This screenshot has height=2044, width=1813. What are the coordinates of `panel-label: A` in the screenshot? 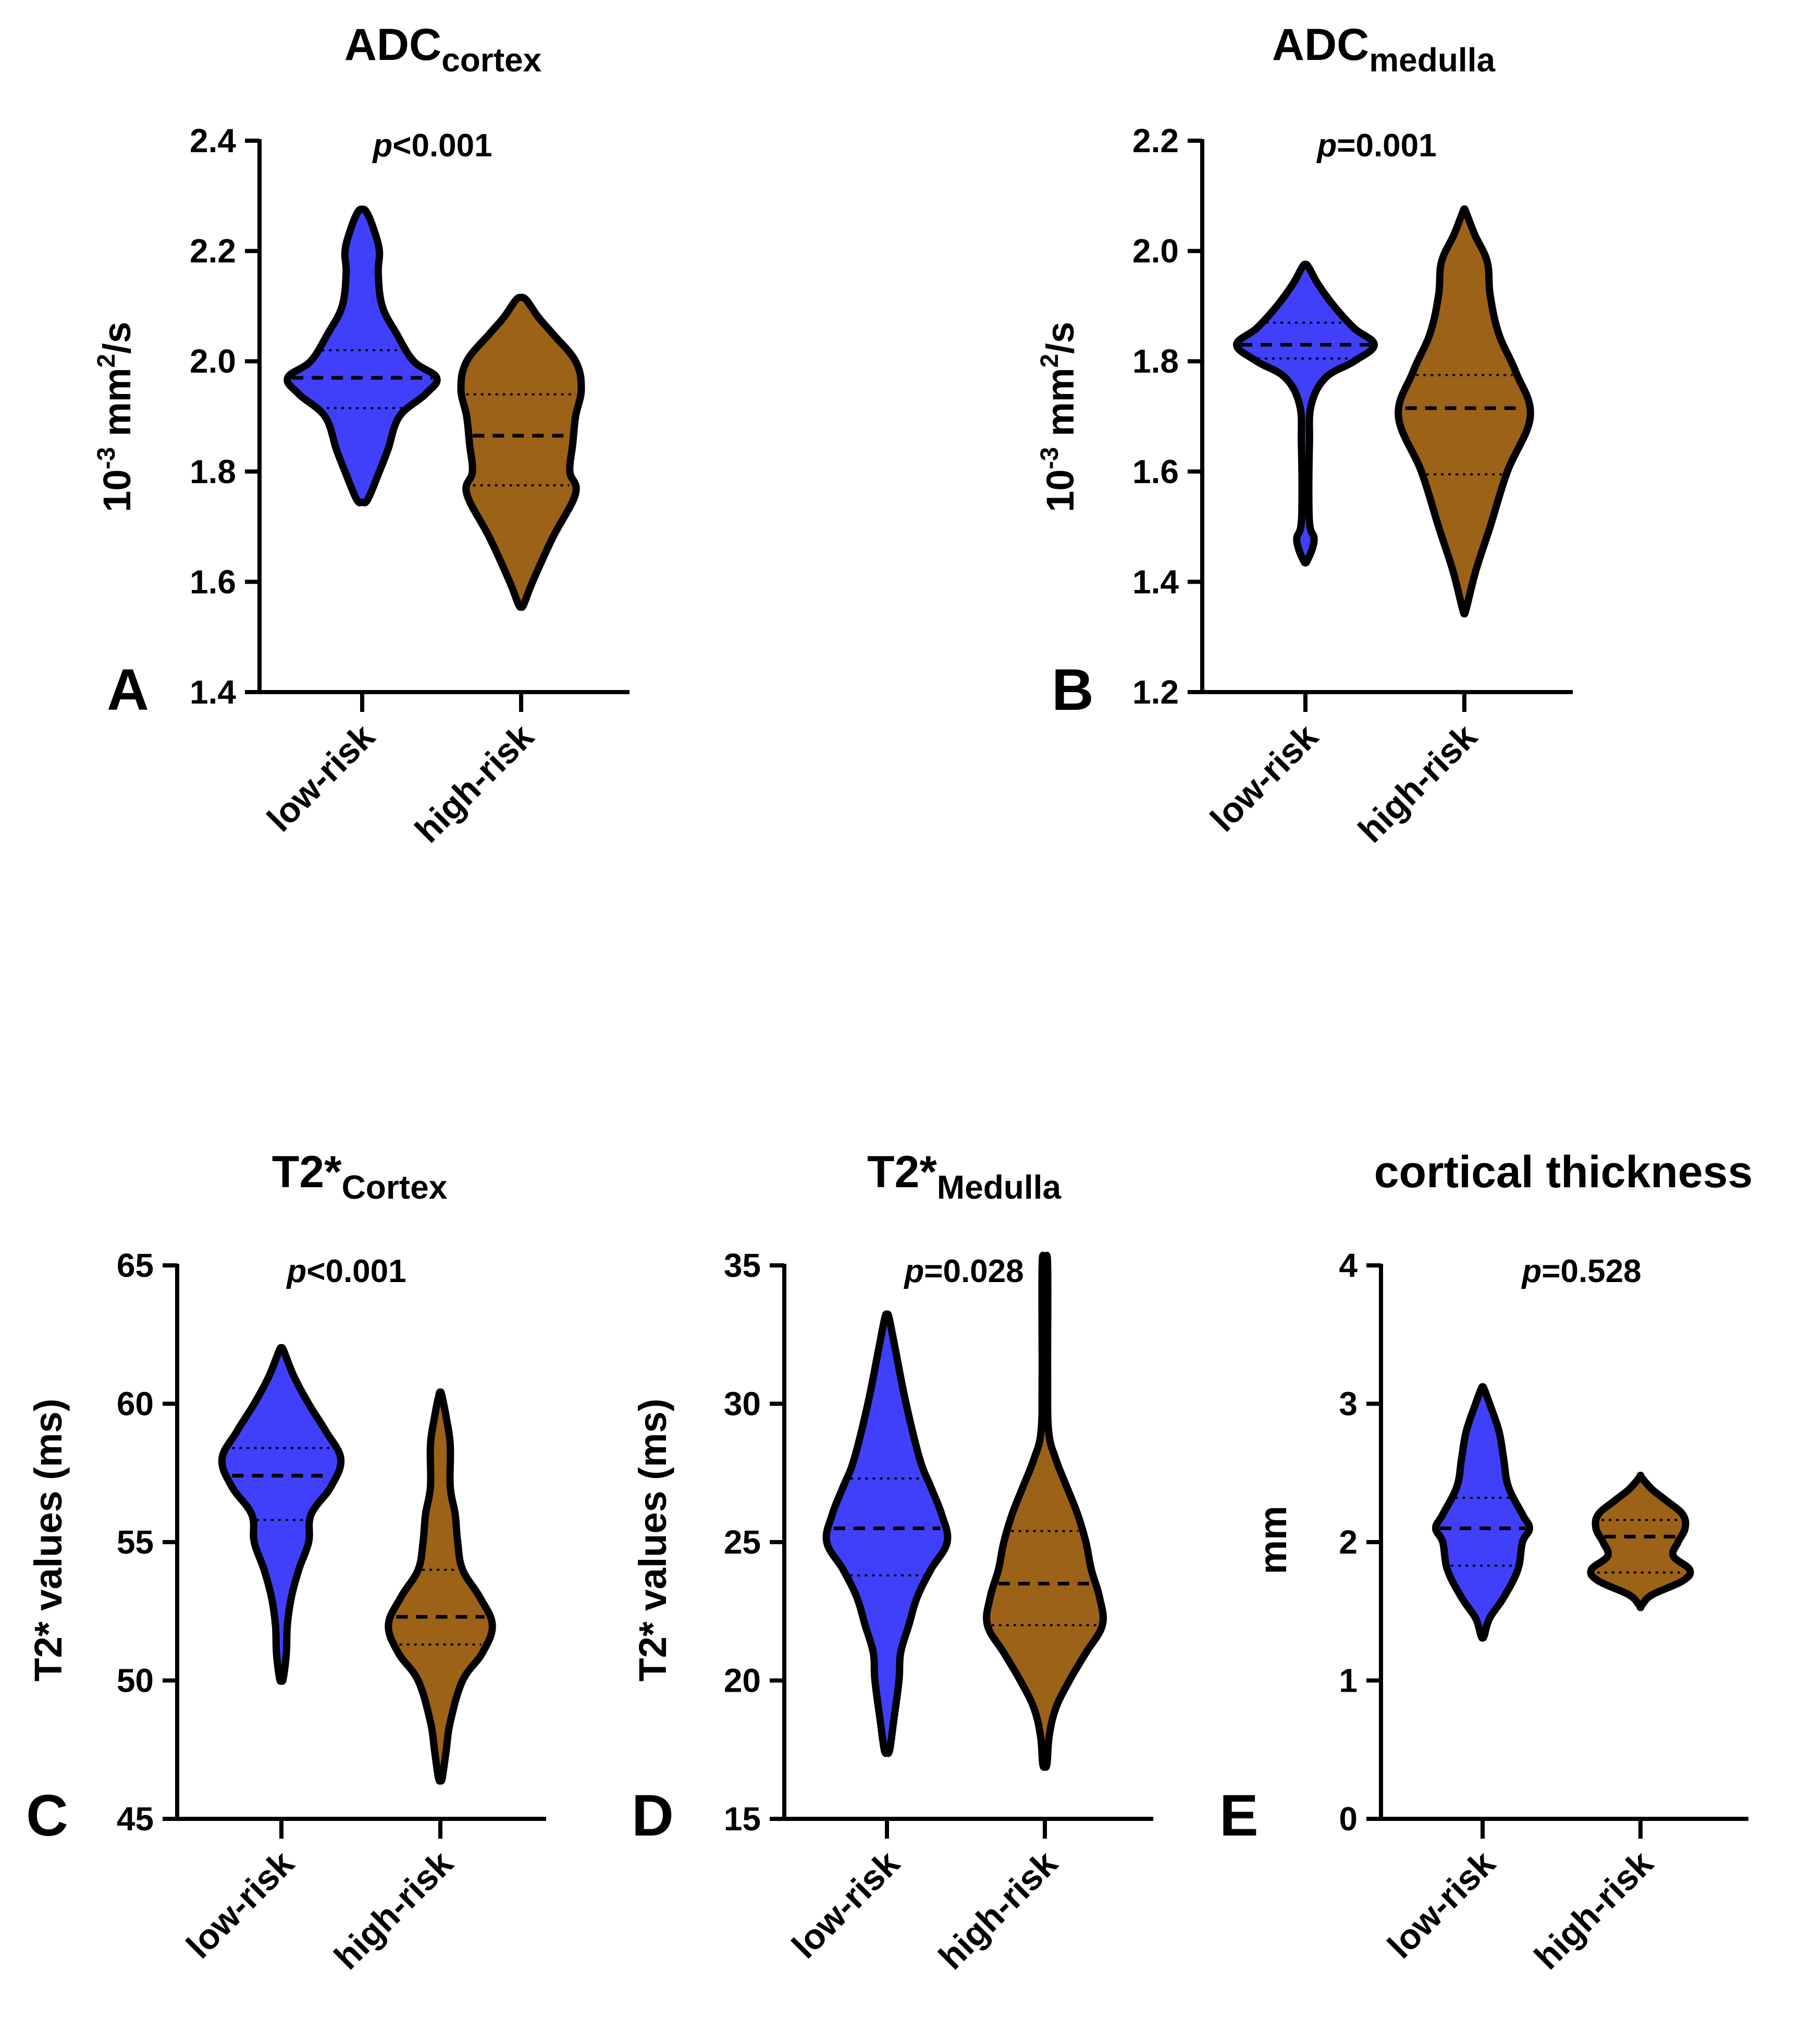 It's located at (128, 689).